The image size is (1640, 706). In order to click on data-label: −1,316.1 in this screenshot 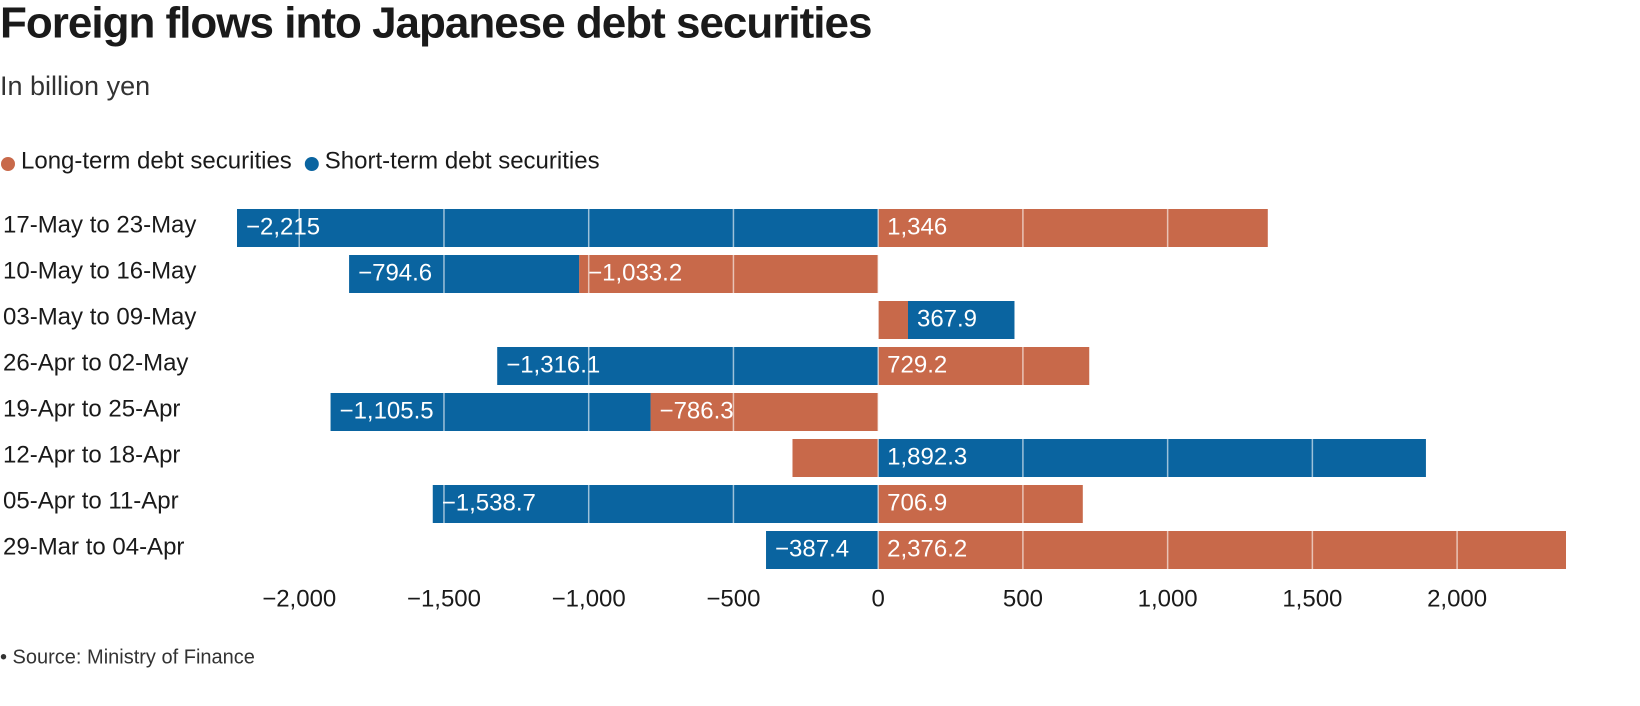, I will do `click(553, 364)`.